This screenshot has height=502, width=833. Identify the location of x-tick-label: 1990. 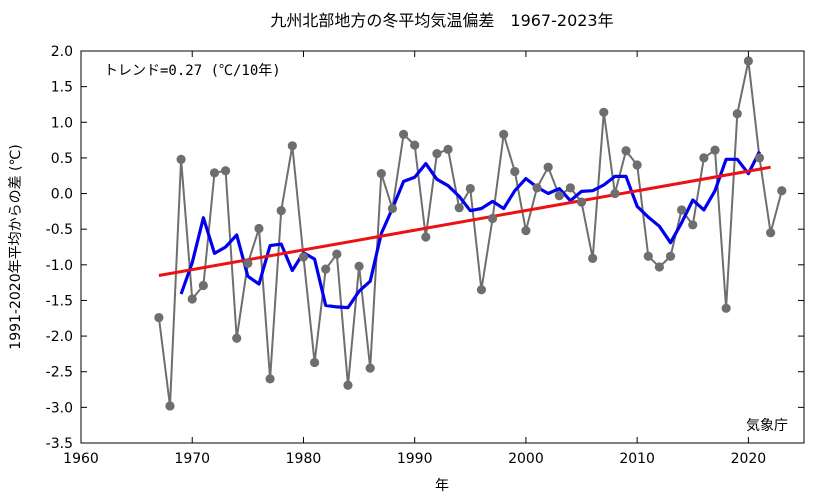
(415, 459).